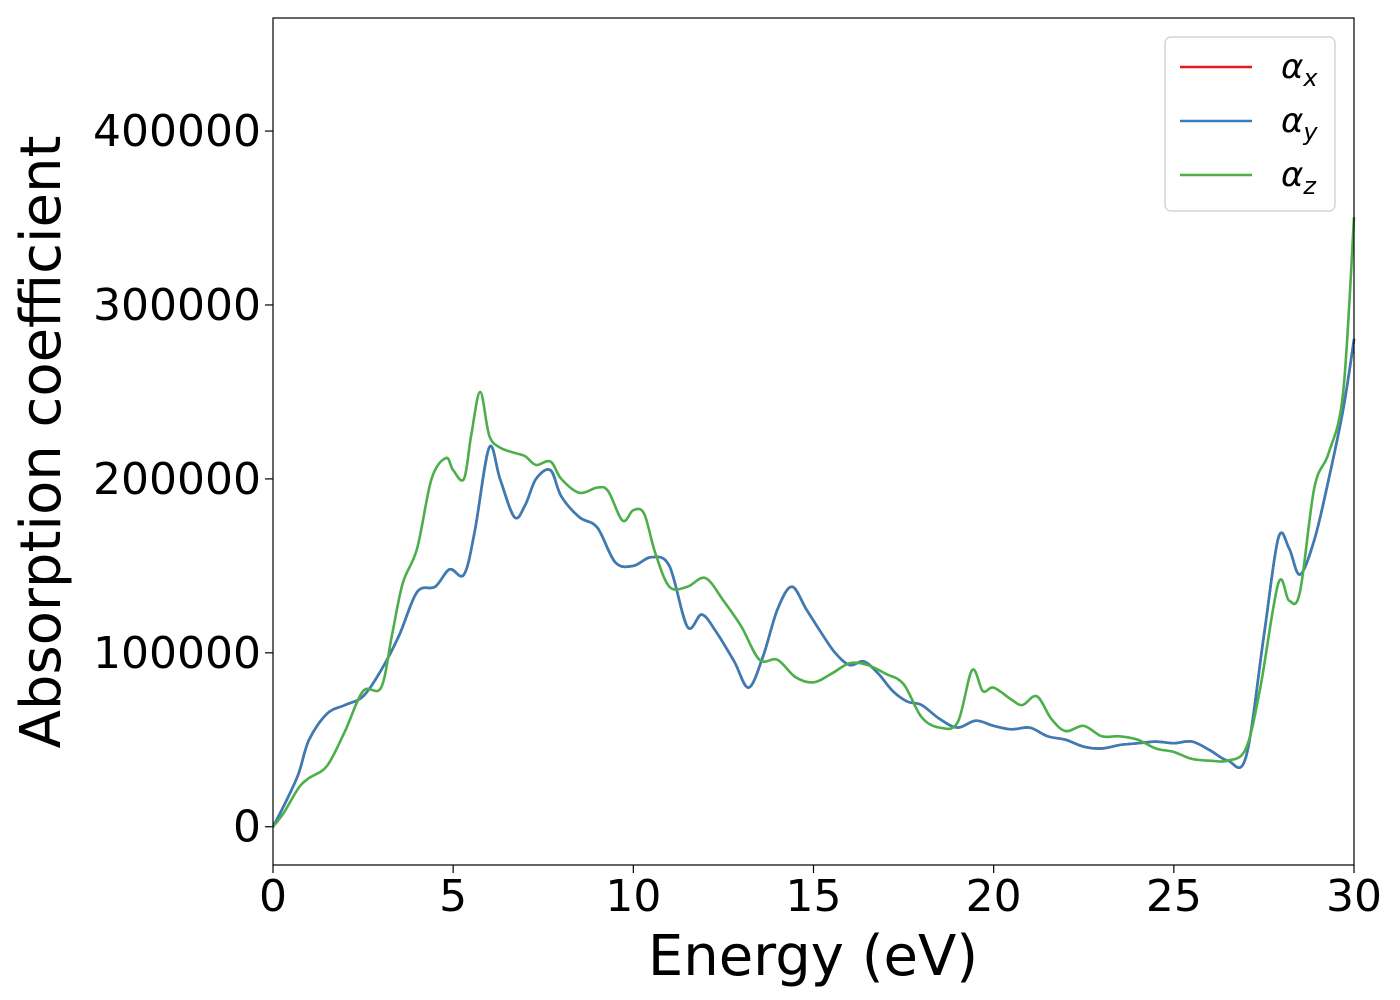 Image resolution: width=1400 pixels, height=1000 pixels. I want to click on legend-label-y: αy, so click(1299, 123).